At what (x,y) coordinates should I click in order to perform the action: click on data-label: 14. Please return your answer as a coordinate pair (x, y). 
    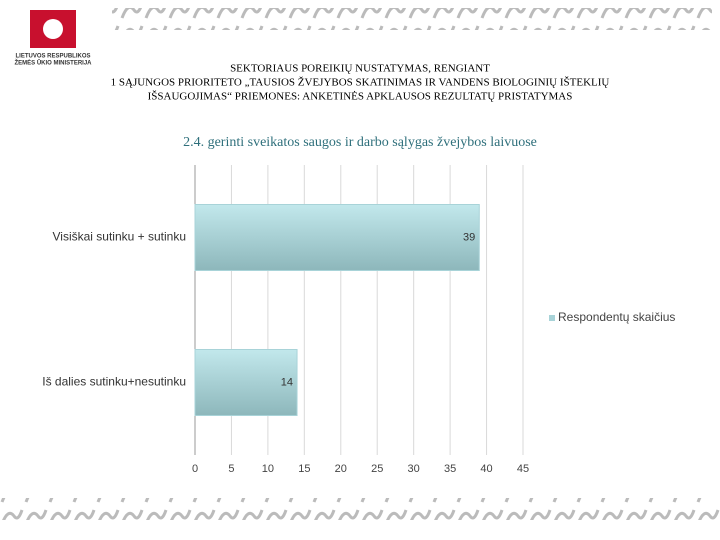
    Looking at the image, I should click on (287, 382).